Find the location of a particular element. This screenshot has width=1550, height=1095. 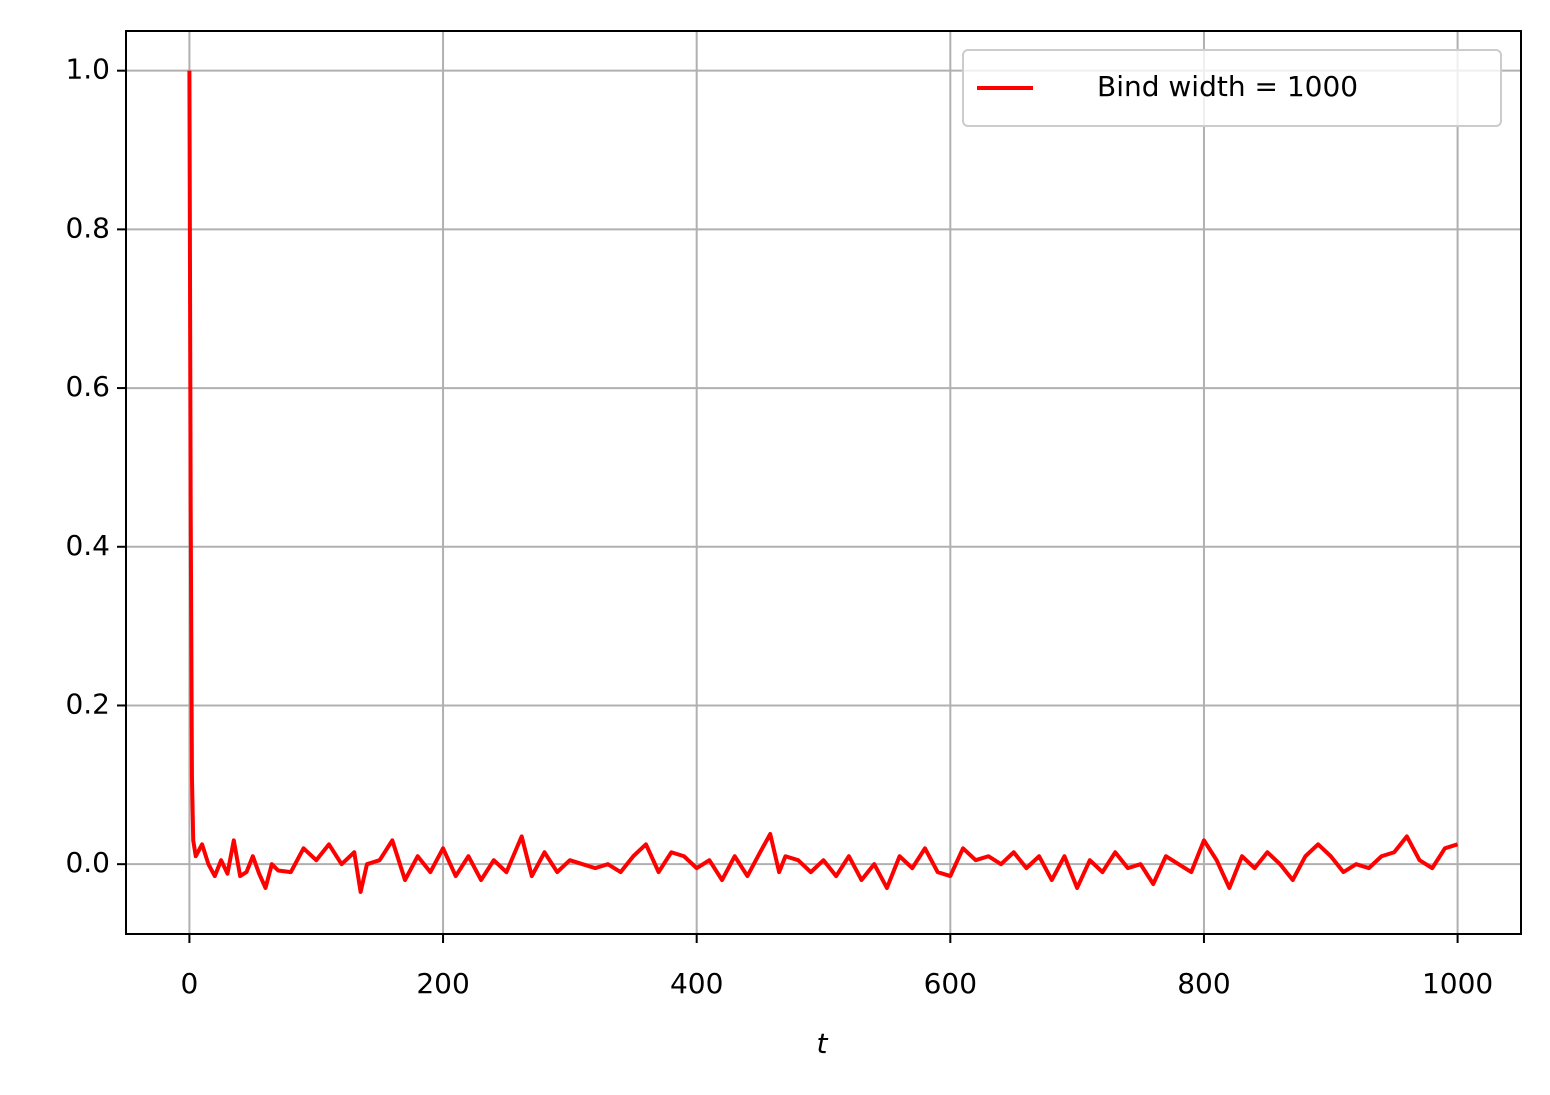

x-tick-label: 1000 is located at coordinates (1457, 983).